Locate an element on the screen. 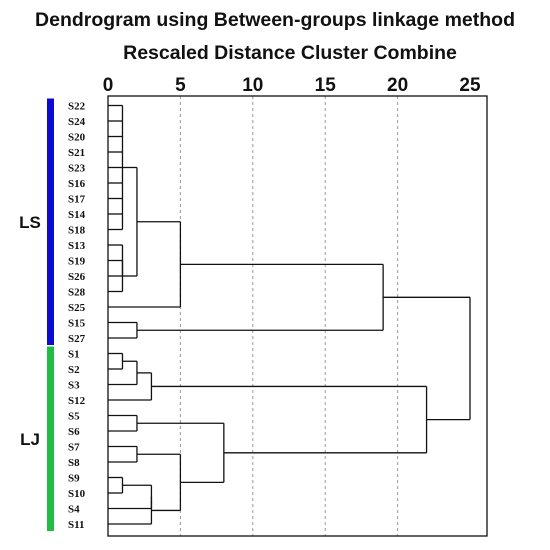  leaf-label: S8 is located at coordinates (74, 463).